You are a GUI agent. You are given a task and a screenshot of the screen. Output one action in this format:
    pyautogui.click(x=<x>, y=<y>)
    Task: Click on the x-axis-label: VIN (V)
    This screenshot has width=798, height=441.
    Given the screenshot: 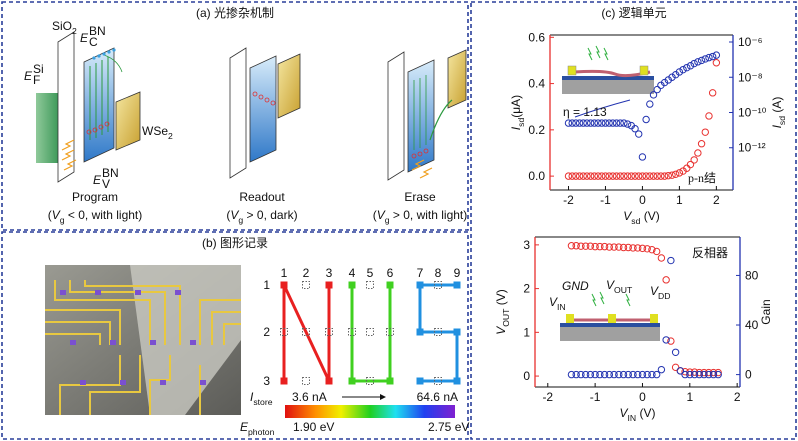 What is the action you would take?
    pyautogui.click(x=638, y=414)
    